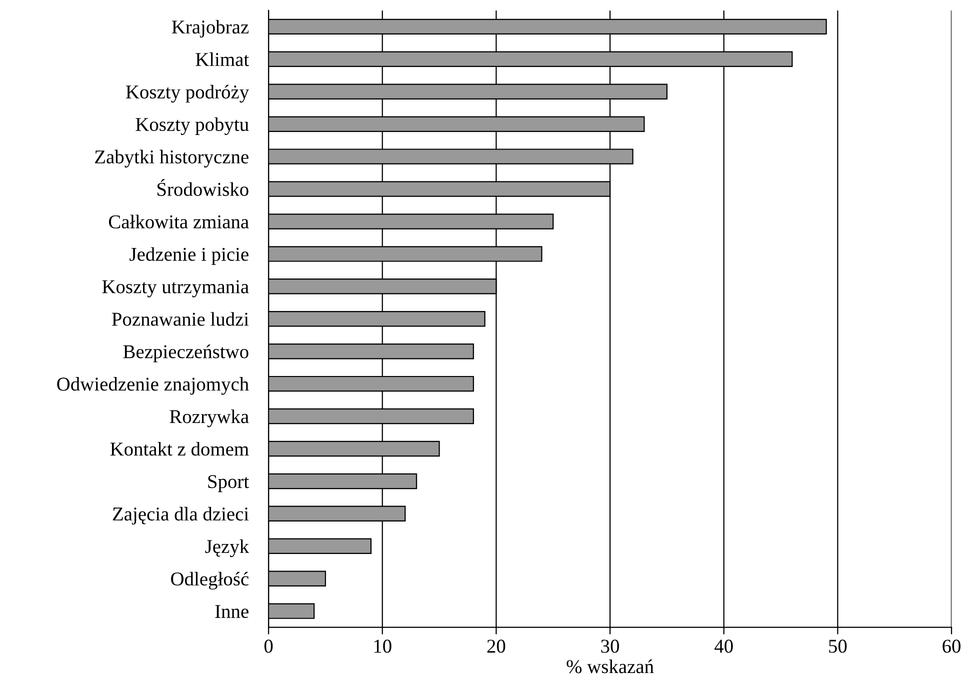  I want to click on x-tick-label: 20, so click(496, 646).